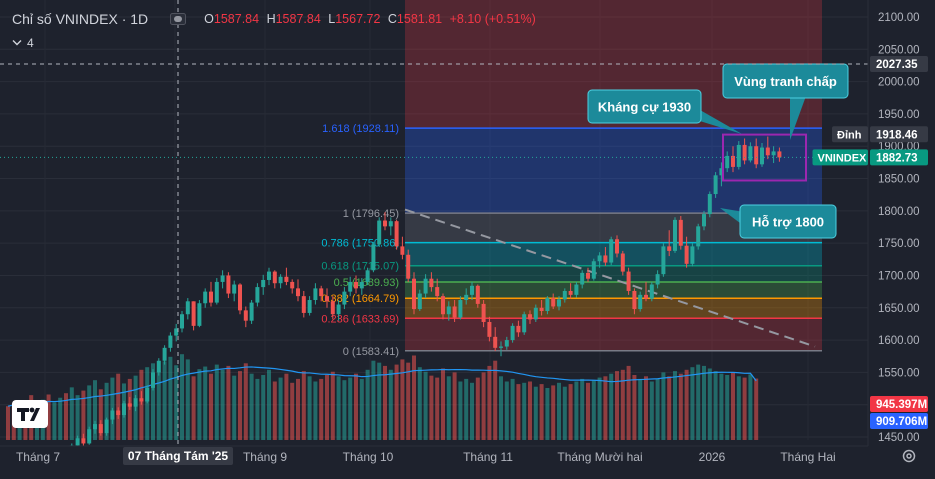  Describe the element at coordinates (492, 19) in the screenshot. I see `price-change: +8.10 (+0.51%)` at that location.